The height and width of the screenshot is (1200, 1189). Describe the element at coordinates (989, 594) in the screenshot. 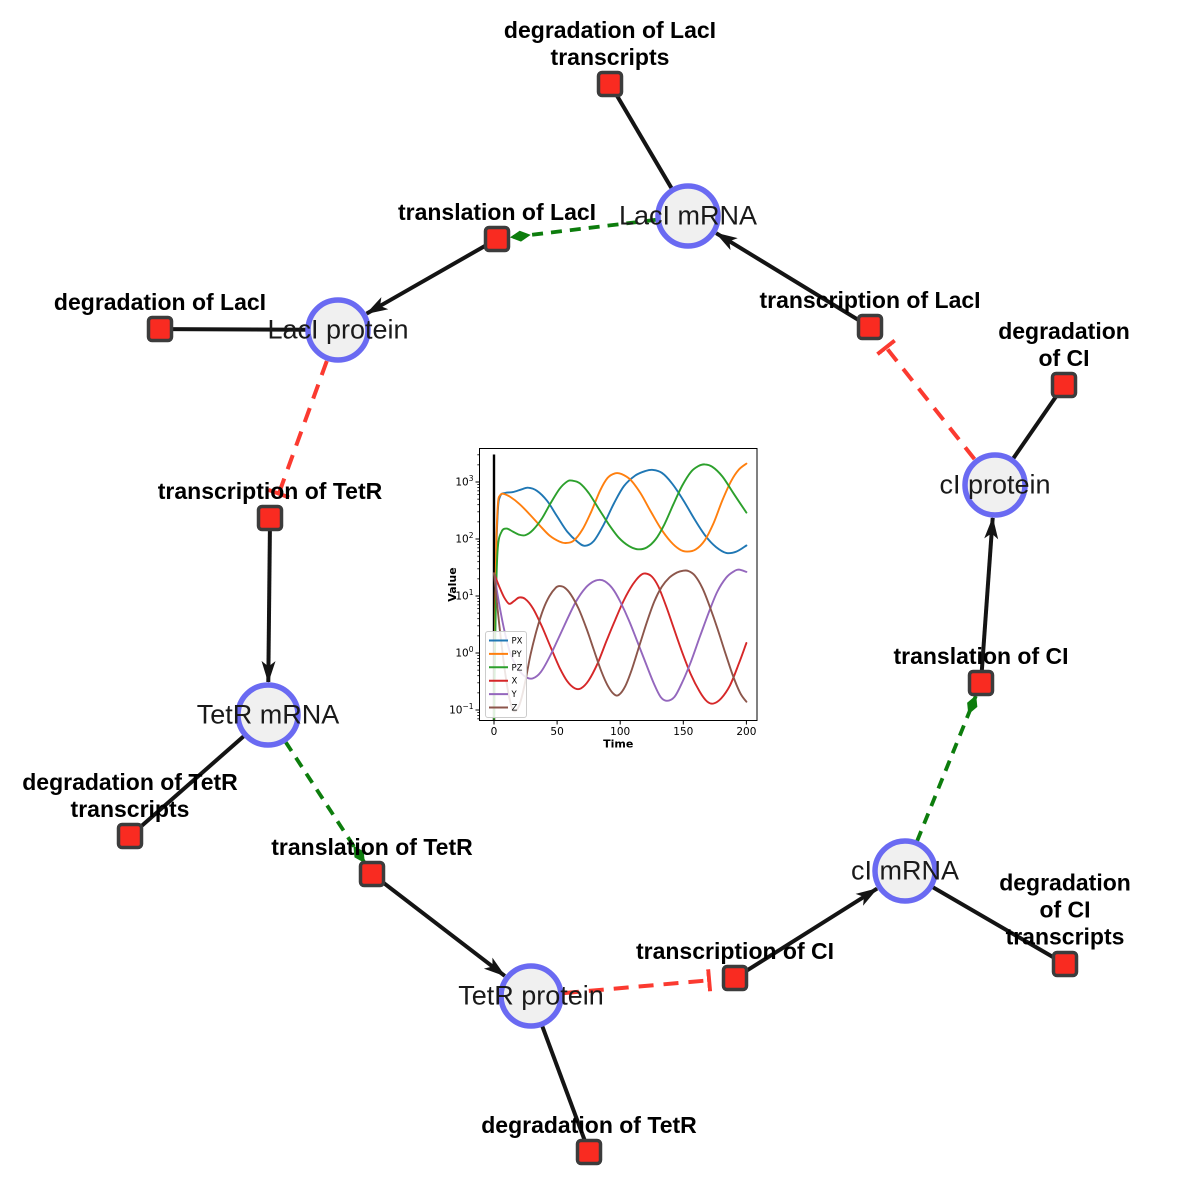

I see `edge-production-translation-of-ci-to-ci-protein` at that location.